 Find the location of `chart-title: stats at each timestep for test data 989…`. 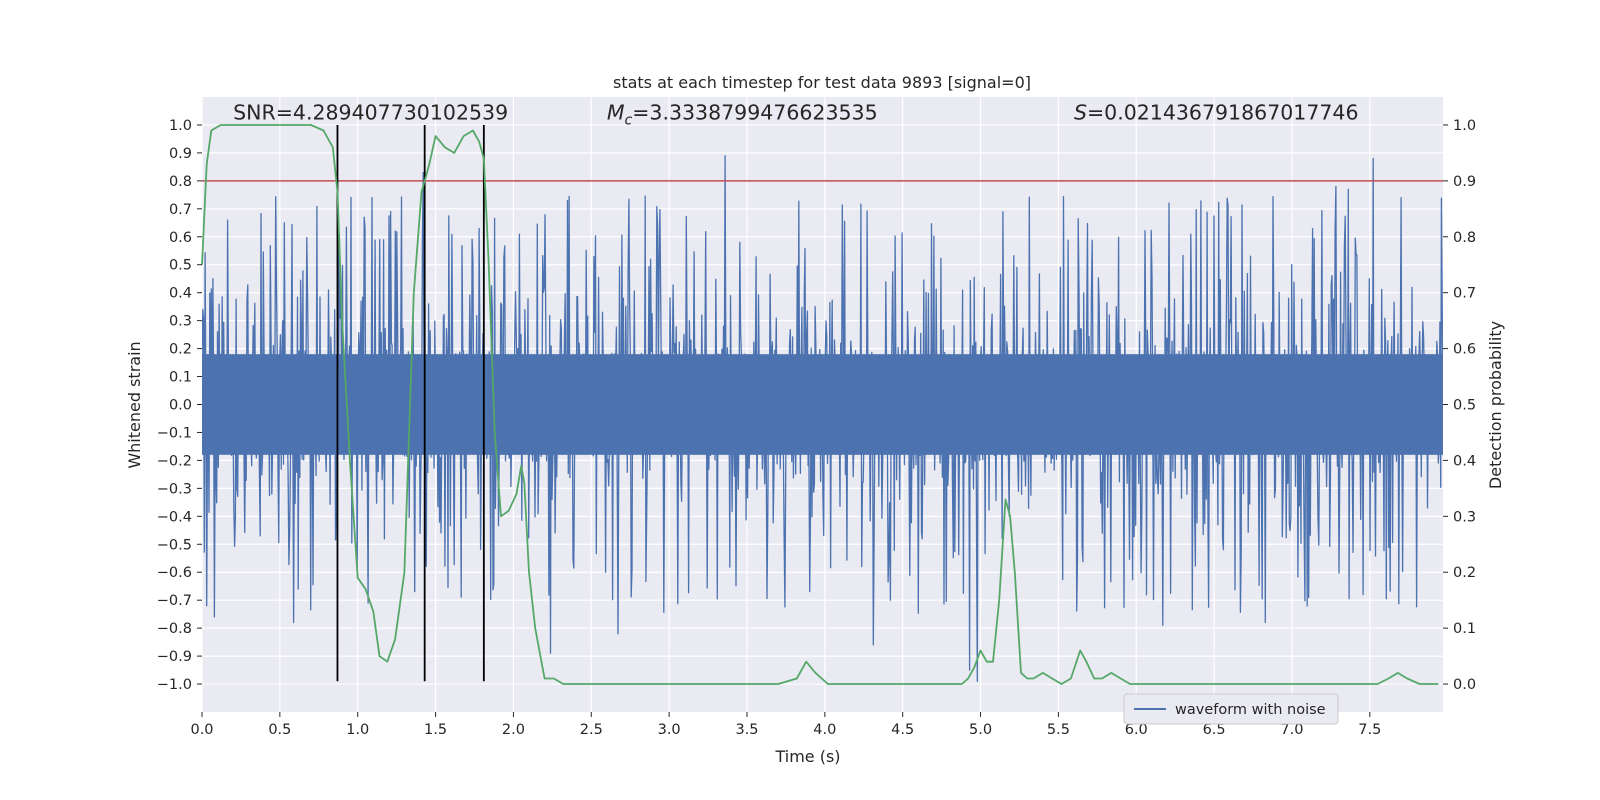

chart-title: stats at each timestep for test data 989… is located at coordinates (822, 82).